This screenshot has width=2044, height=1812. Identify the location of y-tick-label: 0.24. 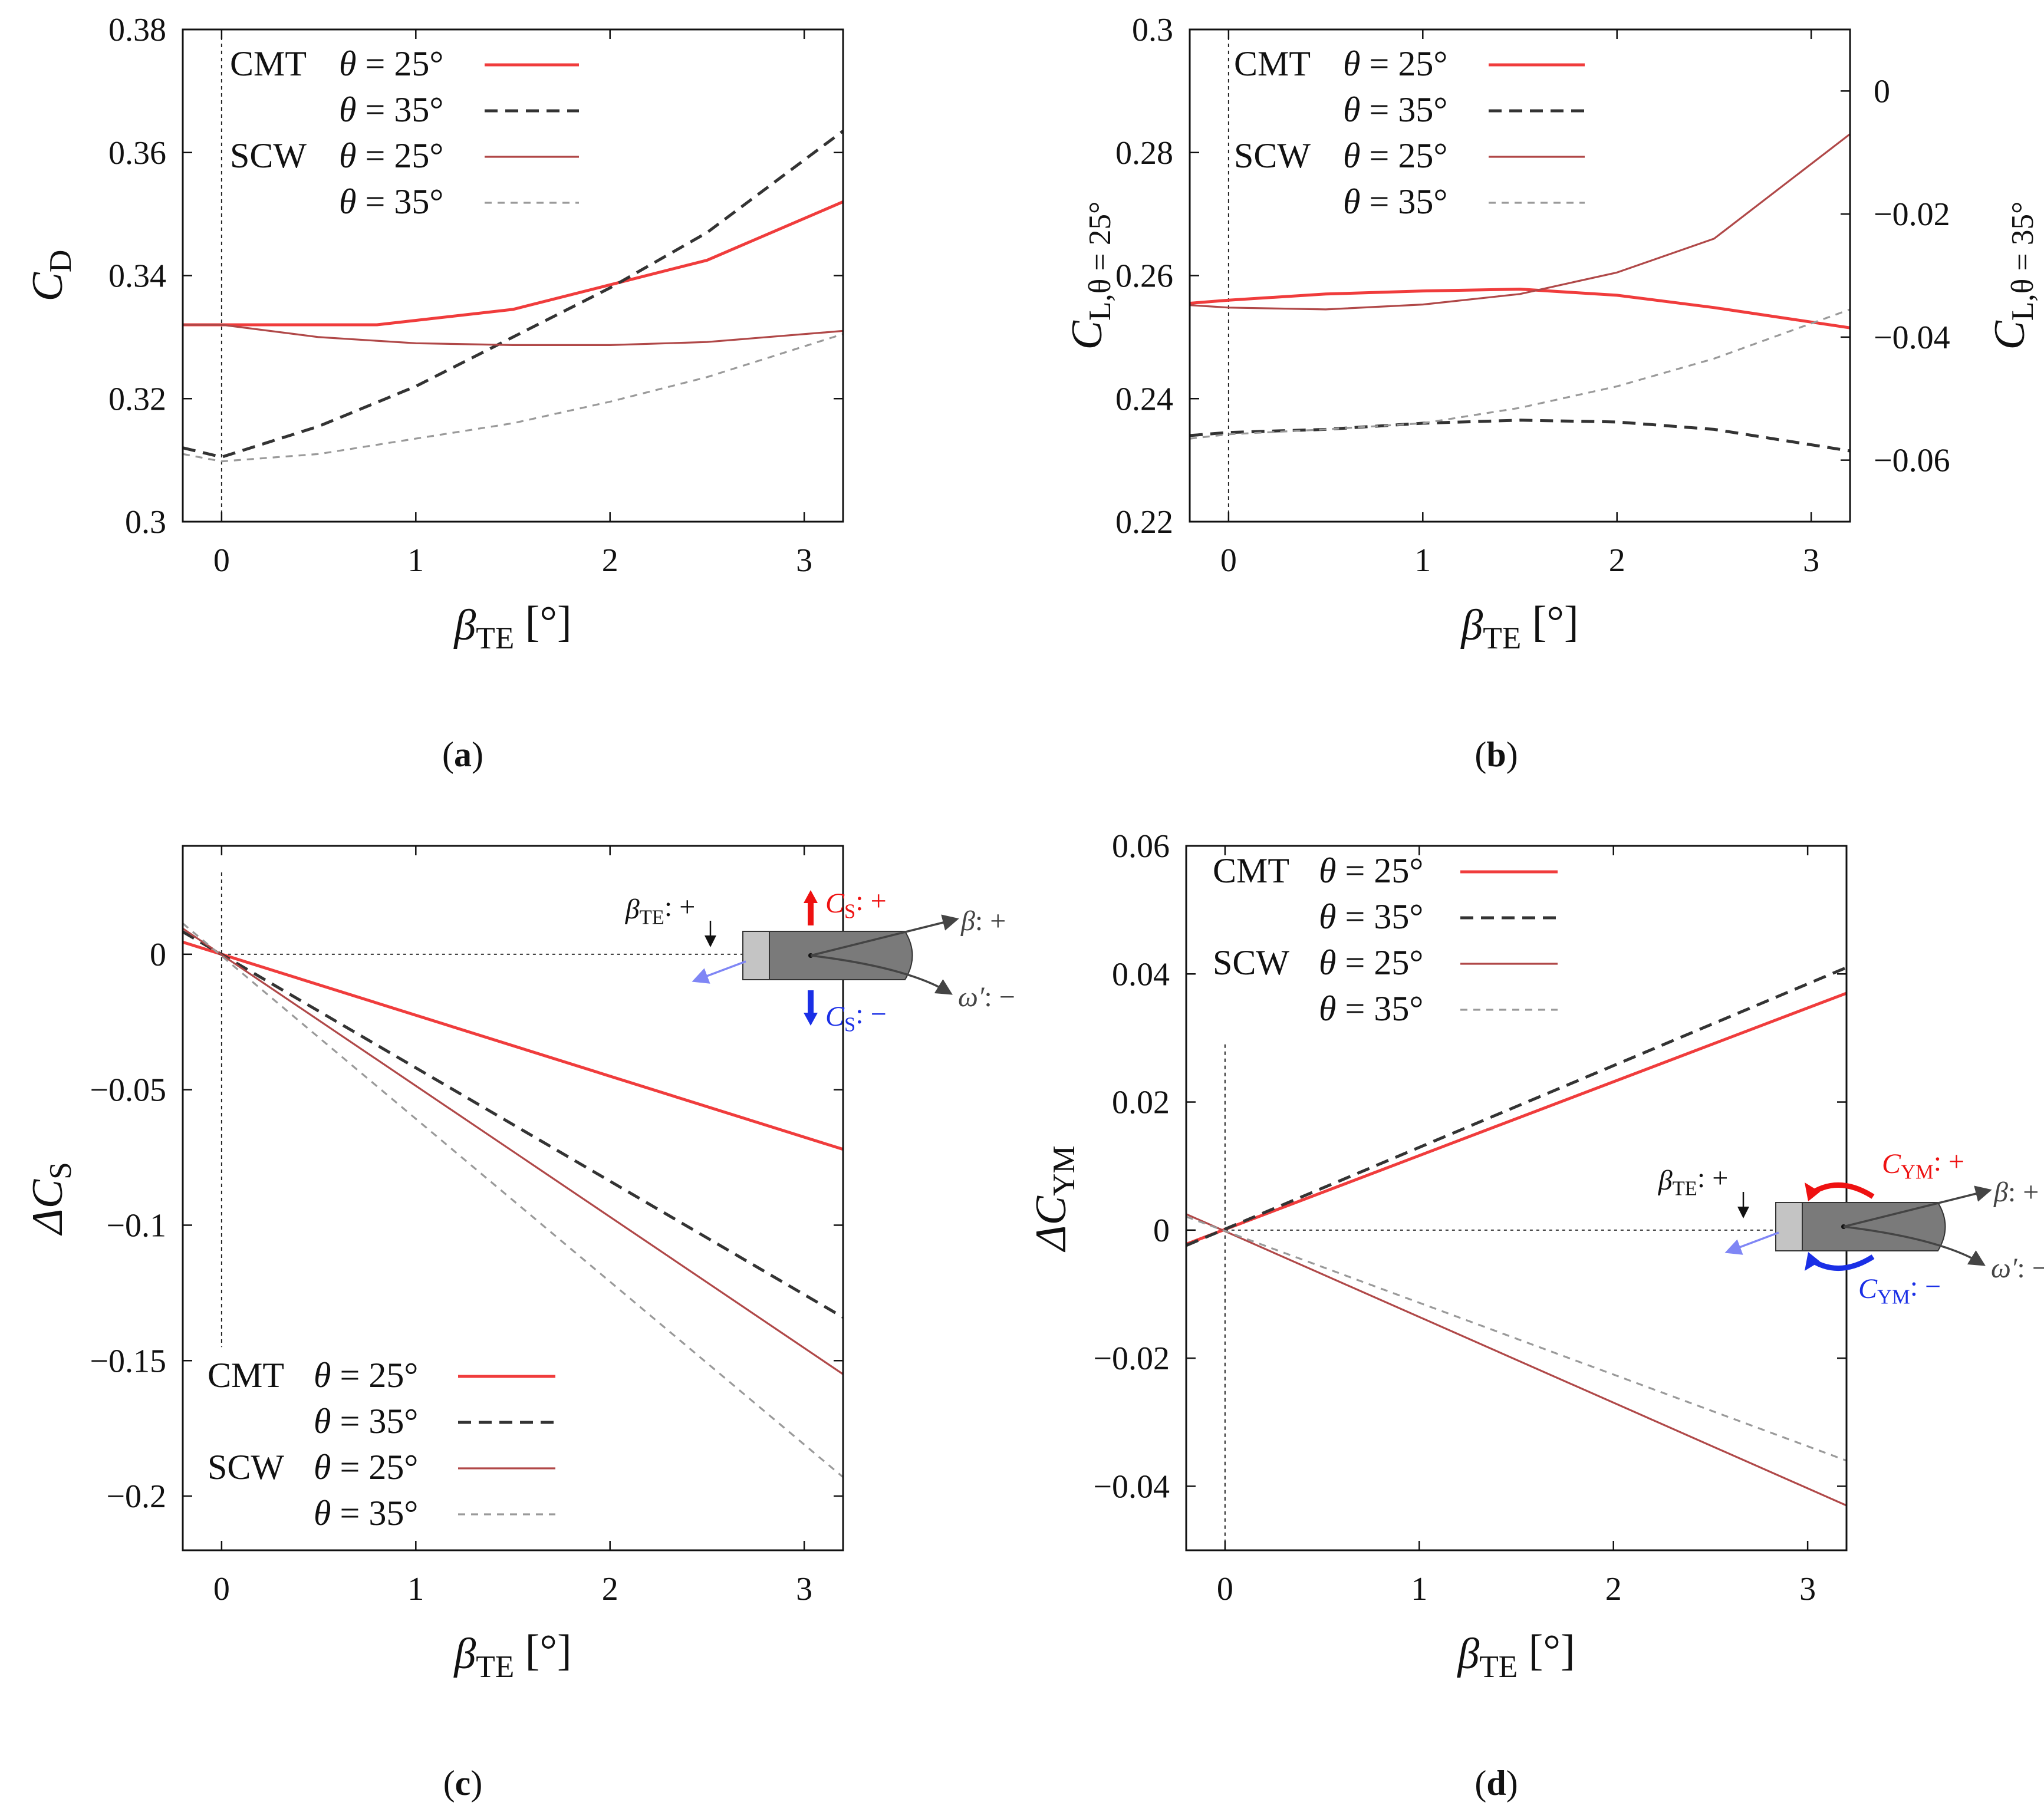
(1144, 399).